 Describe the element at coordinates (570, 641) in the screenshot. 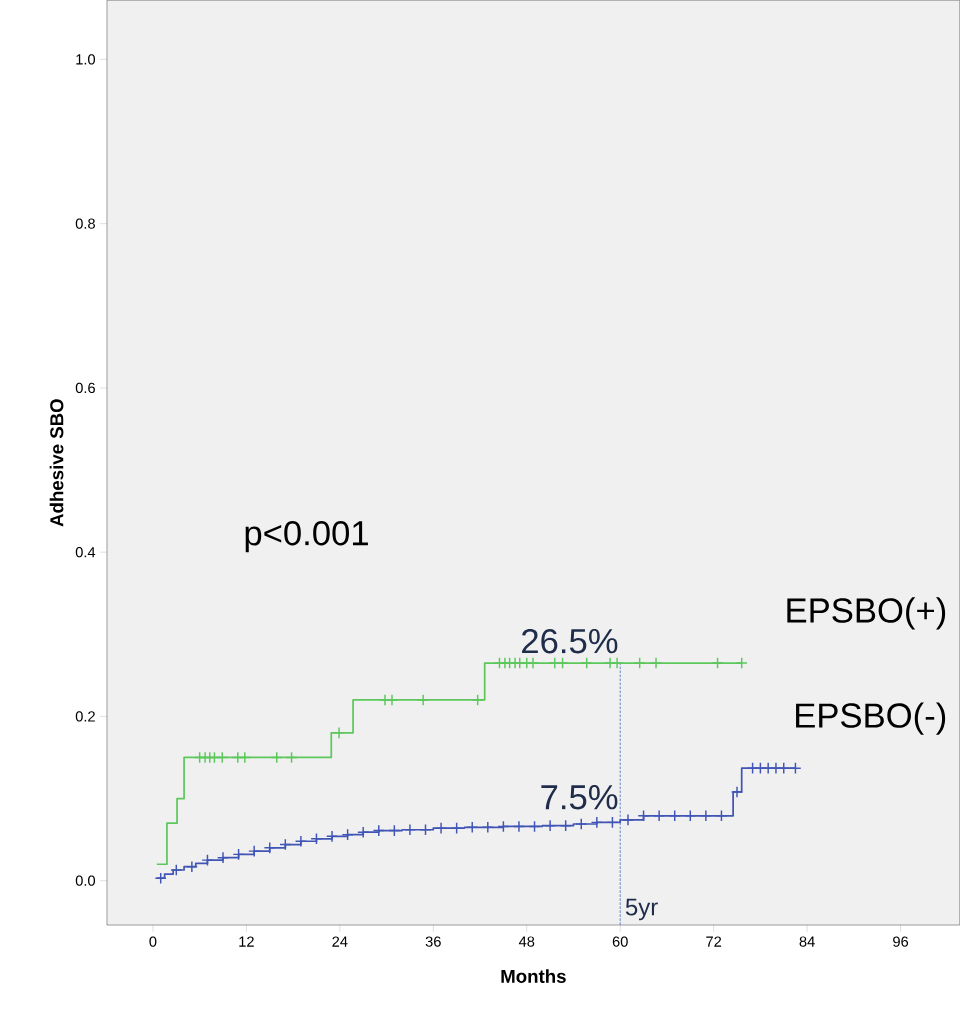

I see `annotation: 26.5%` at that location.